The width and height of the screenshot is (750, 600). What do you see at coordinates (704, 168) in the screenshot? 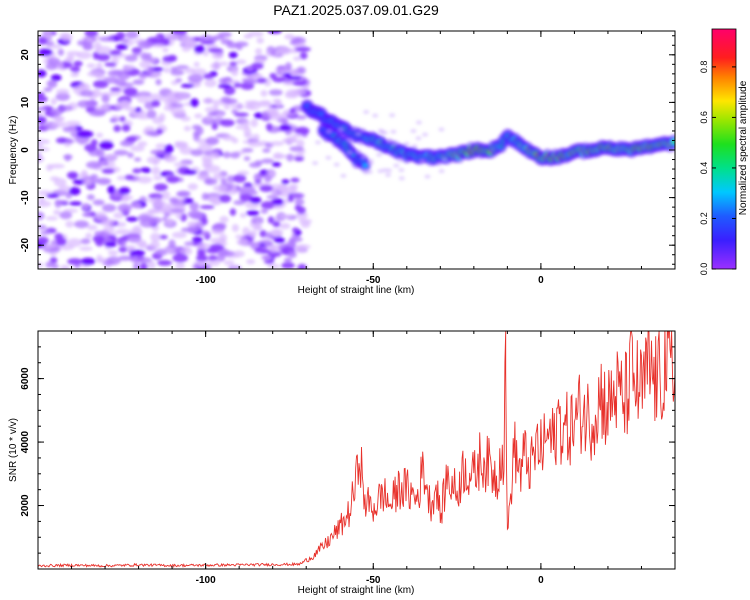
I see `colorbar-tick-label: 0.4` at bounding box center [704, 168].